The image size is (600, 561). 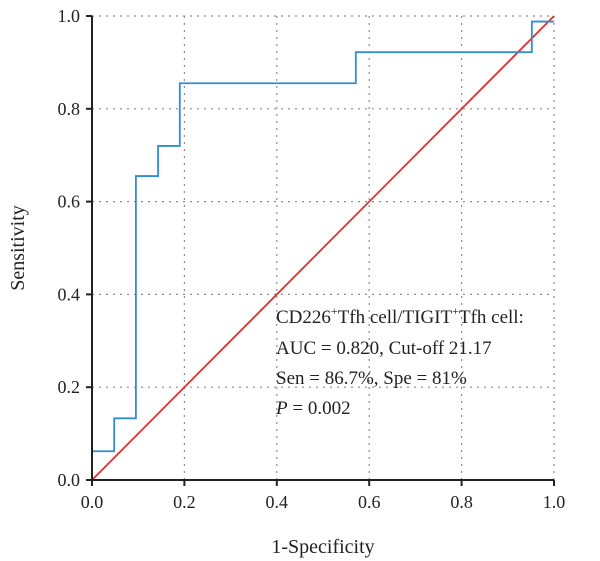 I want to click on y-tick-label: 0.4, so click(x=69, y=294).